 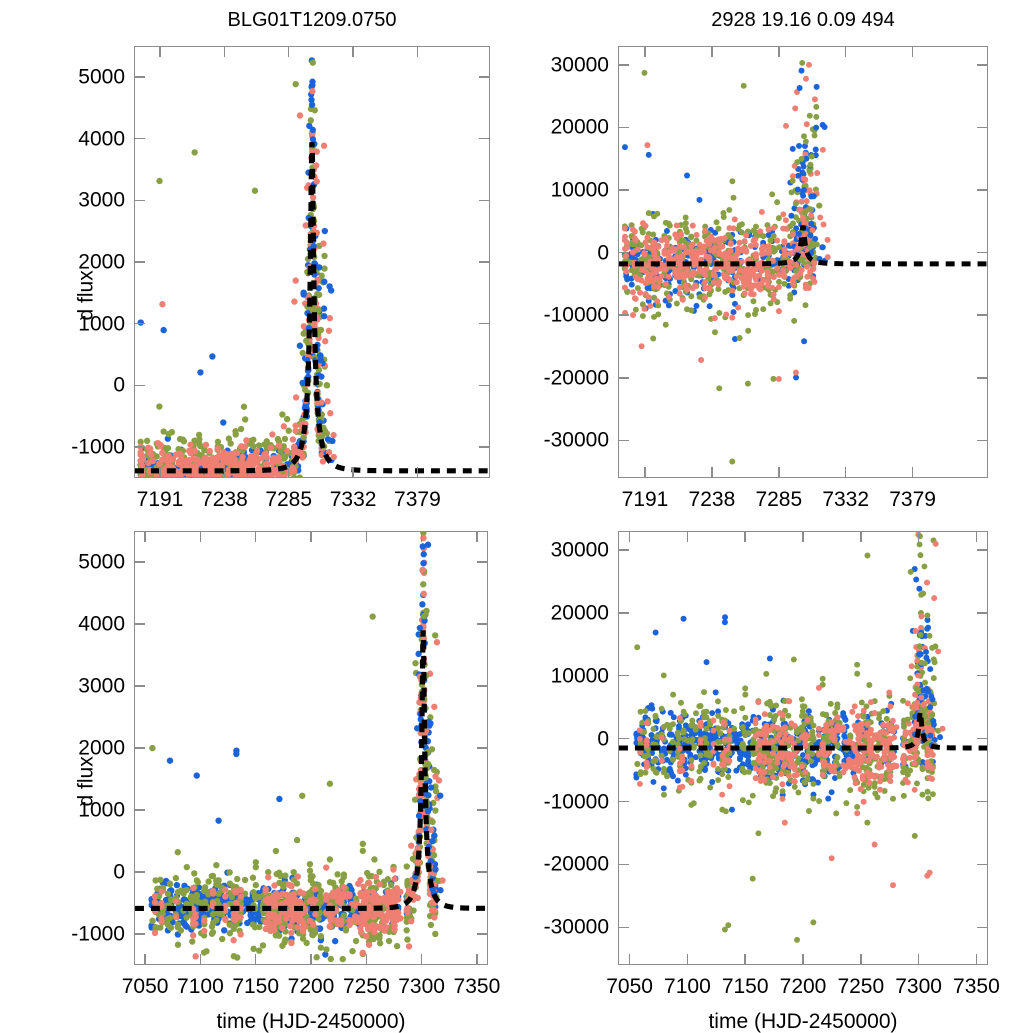 I want to click on panel-top-right-title: 2928 19.16 0.09 494, so click(x=803, y=20).